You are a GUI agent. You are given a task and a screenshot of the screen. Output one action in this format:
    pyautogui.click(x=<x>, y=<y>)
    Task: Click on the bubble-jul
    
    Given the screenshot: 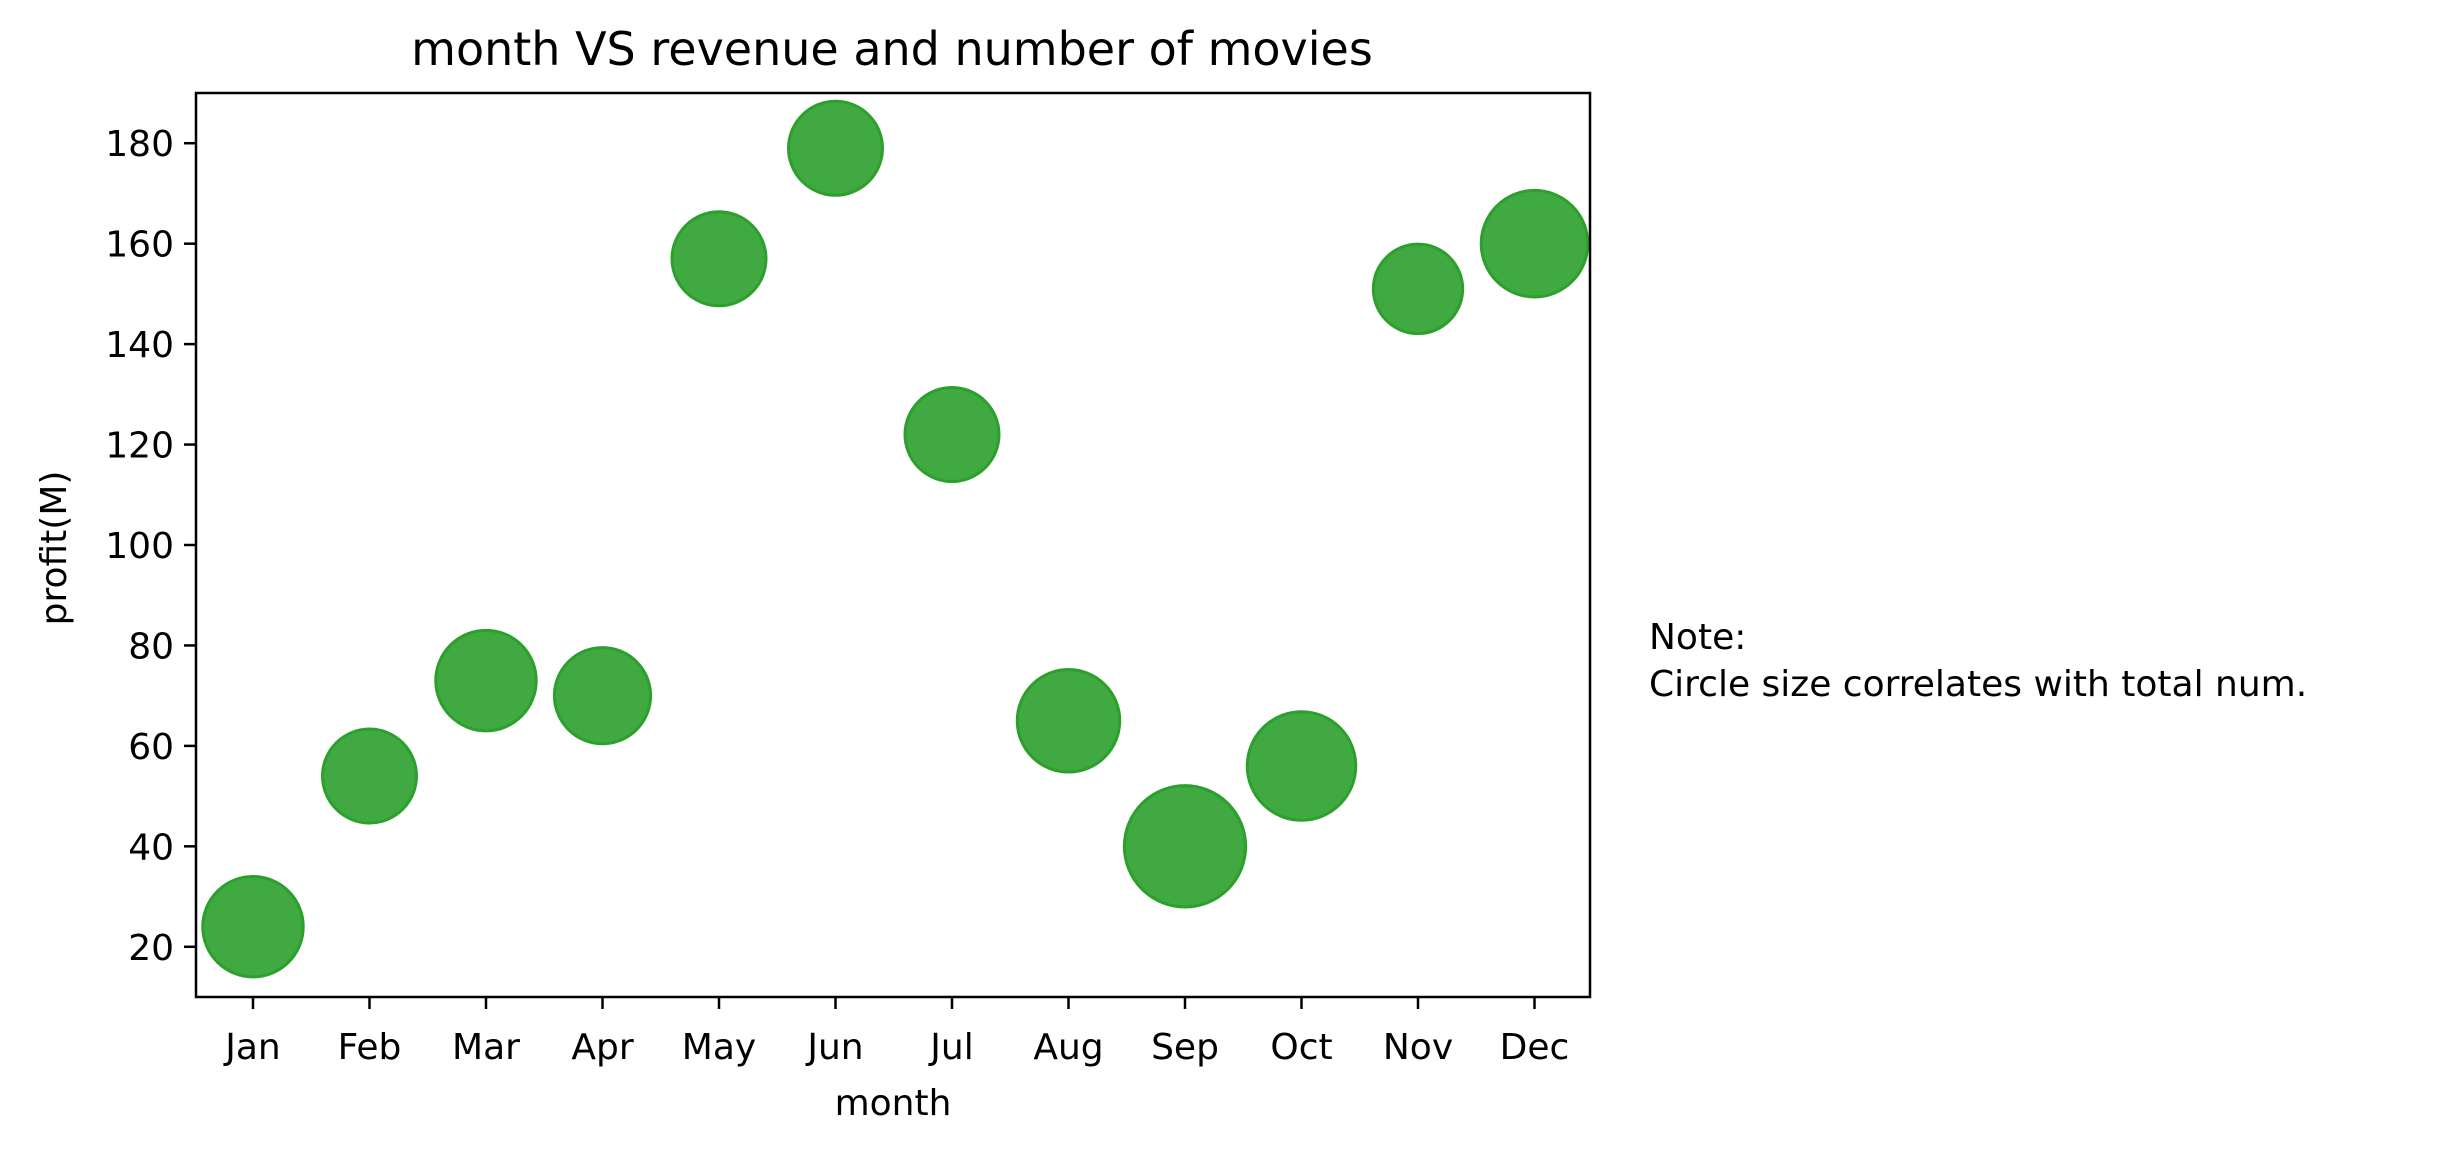 What is the action you would take?
    pyautogui.click(x=952, y=434)
    